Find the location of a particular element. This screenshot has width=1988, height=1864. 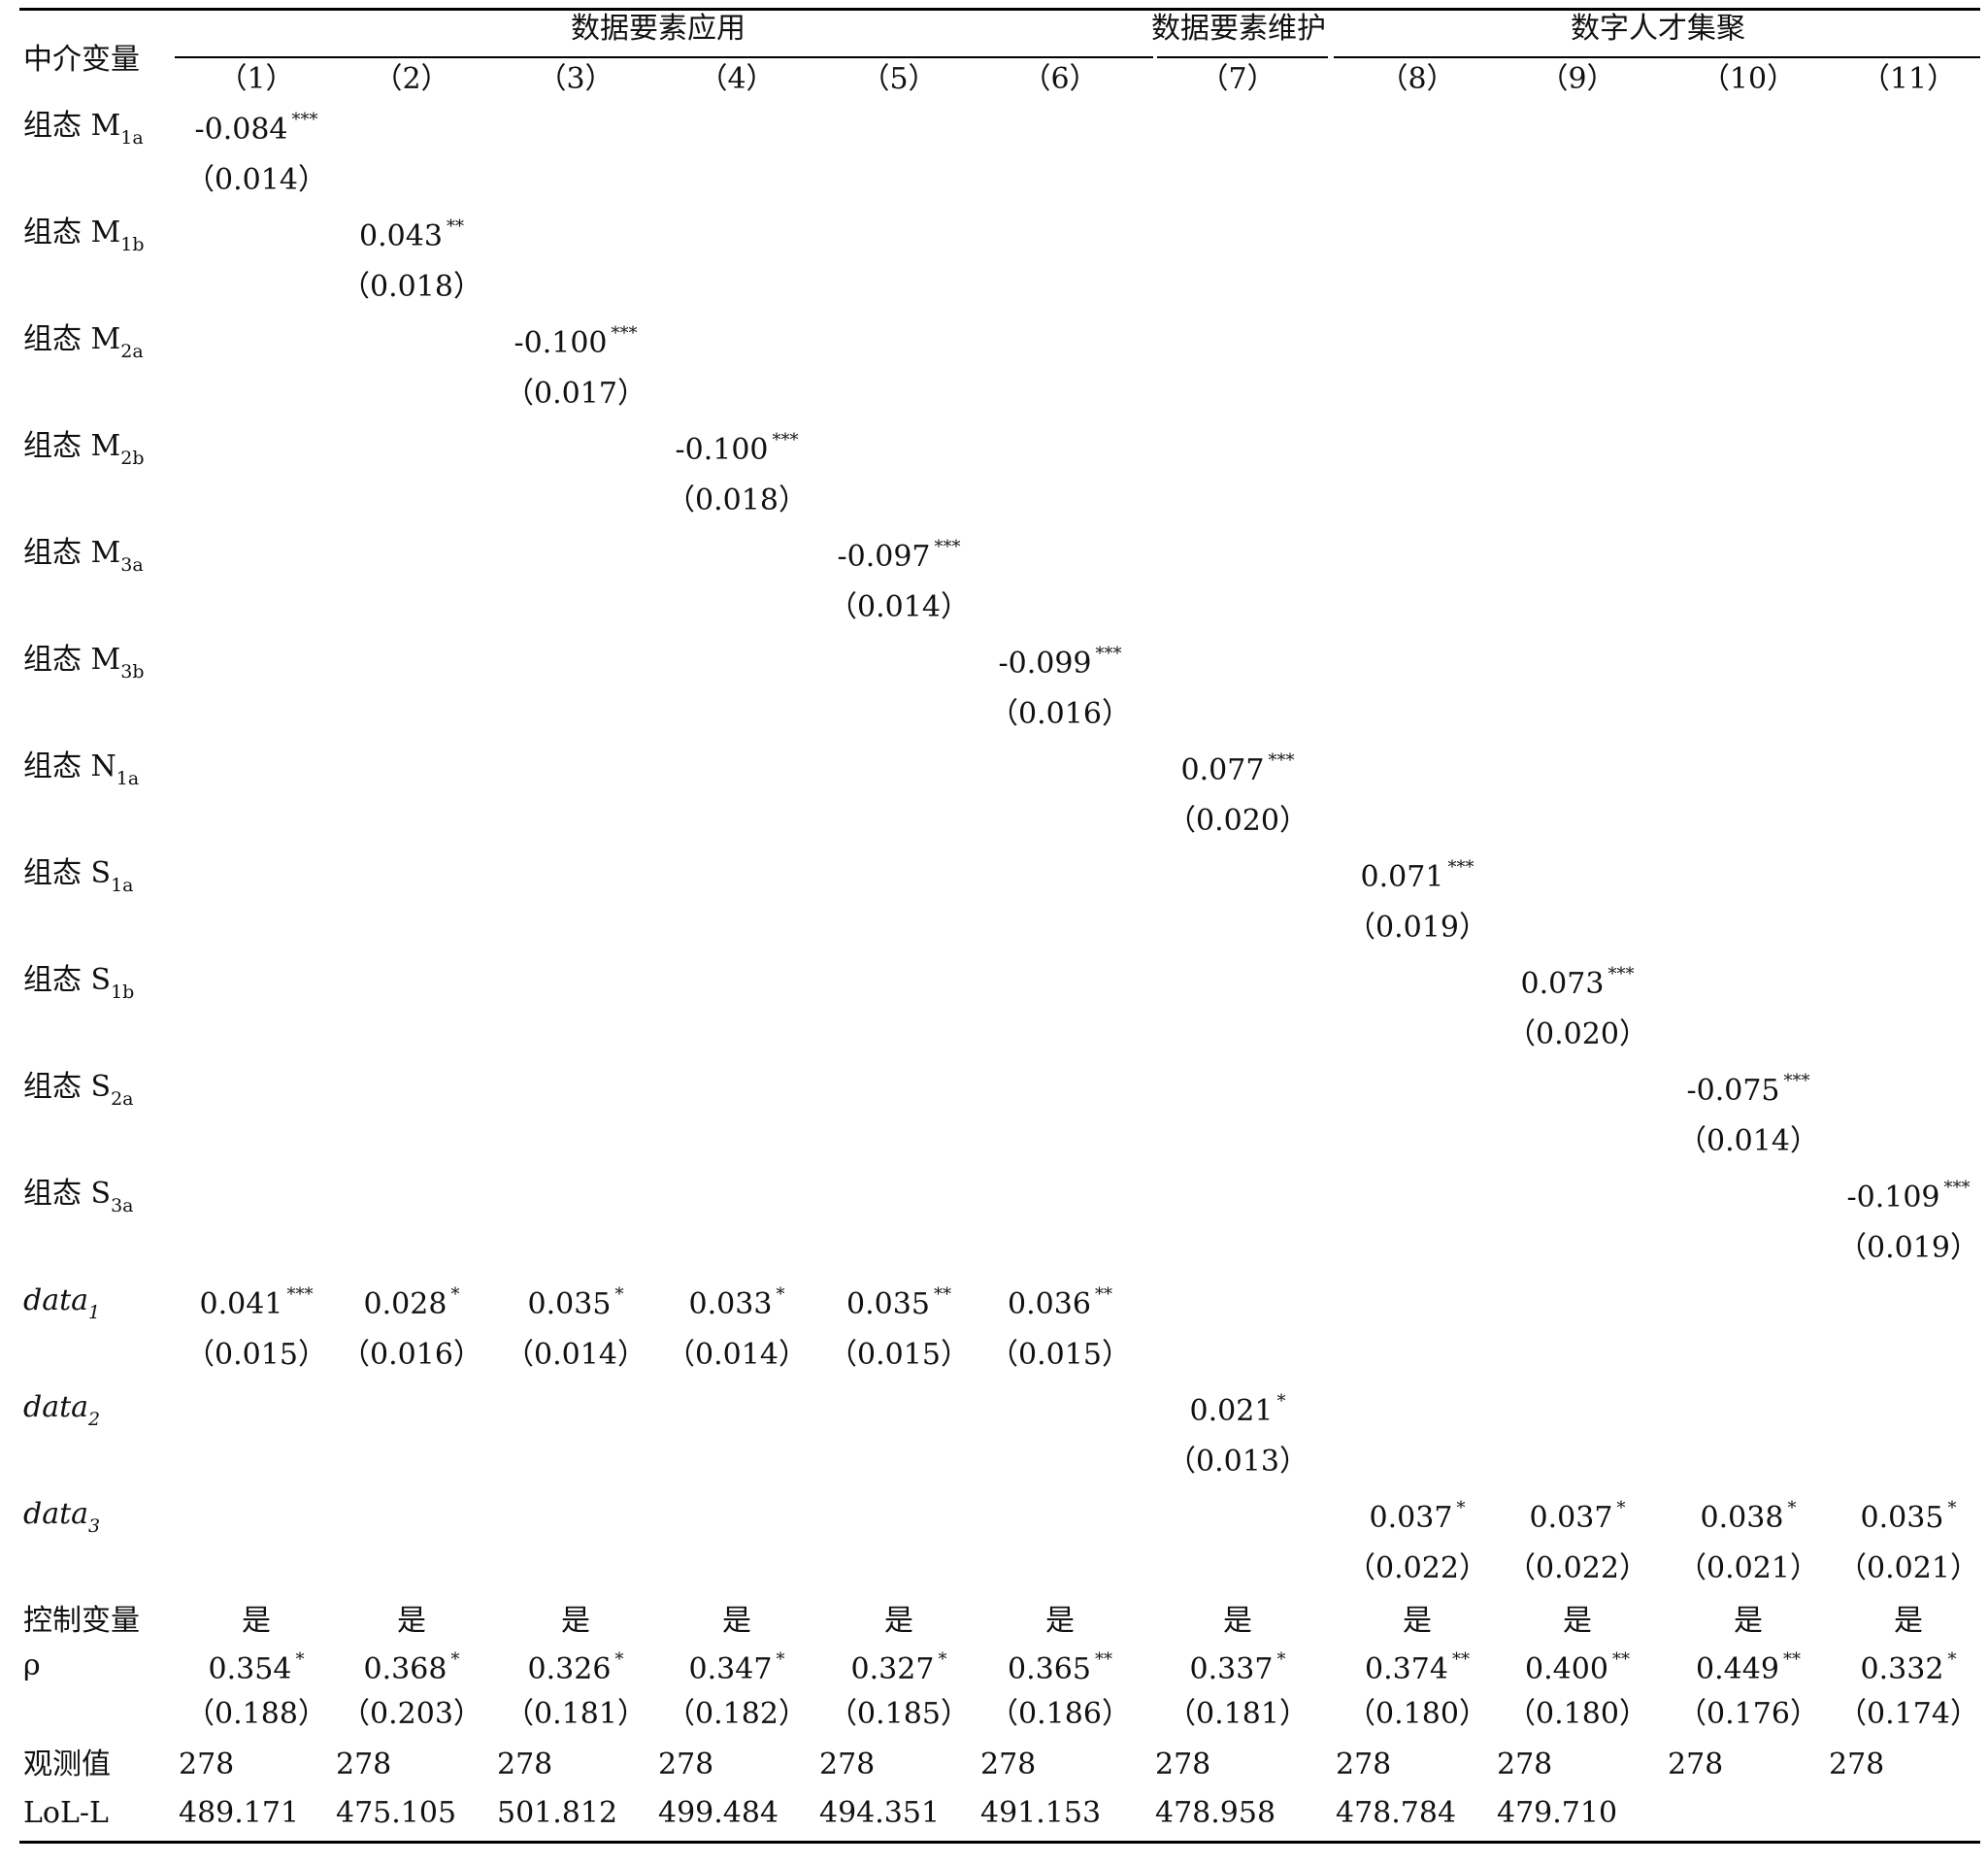

config-row-9-se: （0.020） is located at coordinates (1578, 1034).